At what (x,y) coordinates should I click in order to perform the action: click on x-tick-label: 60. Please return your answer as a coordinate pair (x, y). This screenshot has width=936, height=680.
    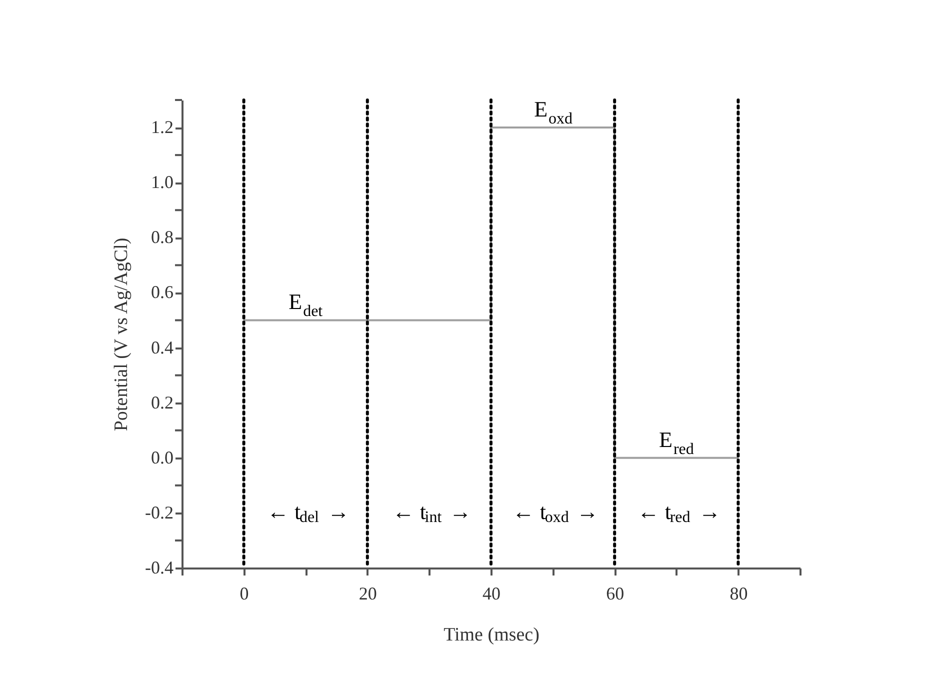
    Looking at the image, I should click on (615, 594).